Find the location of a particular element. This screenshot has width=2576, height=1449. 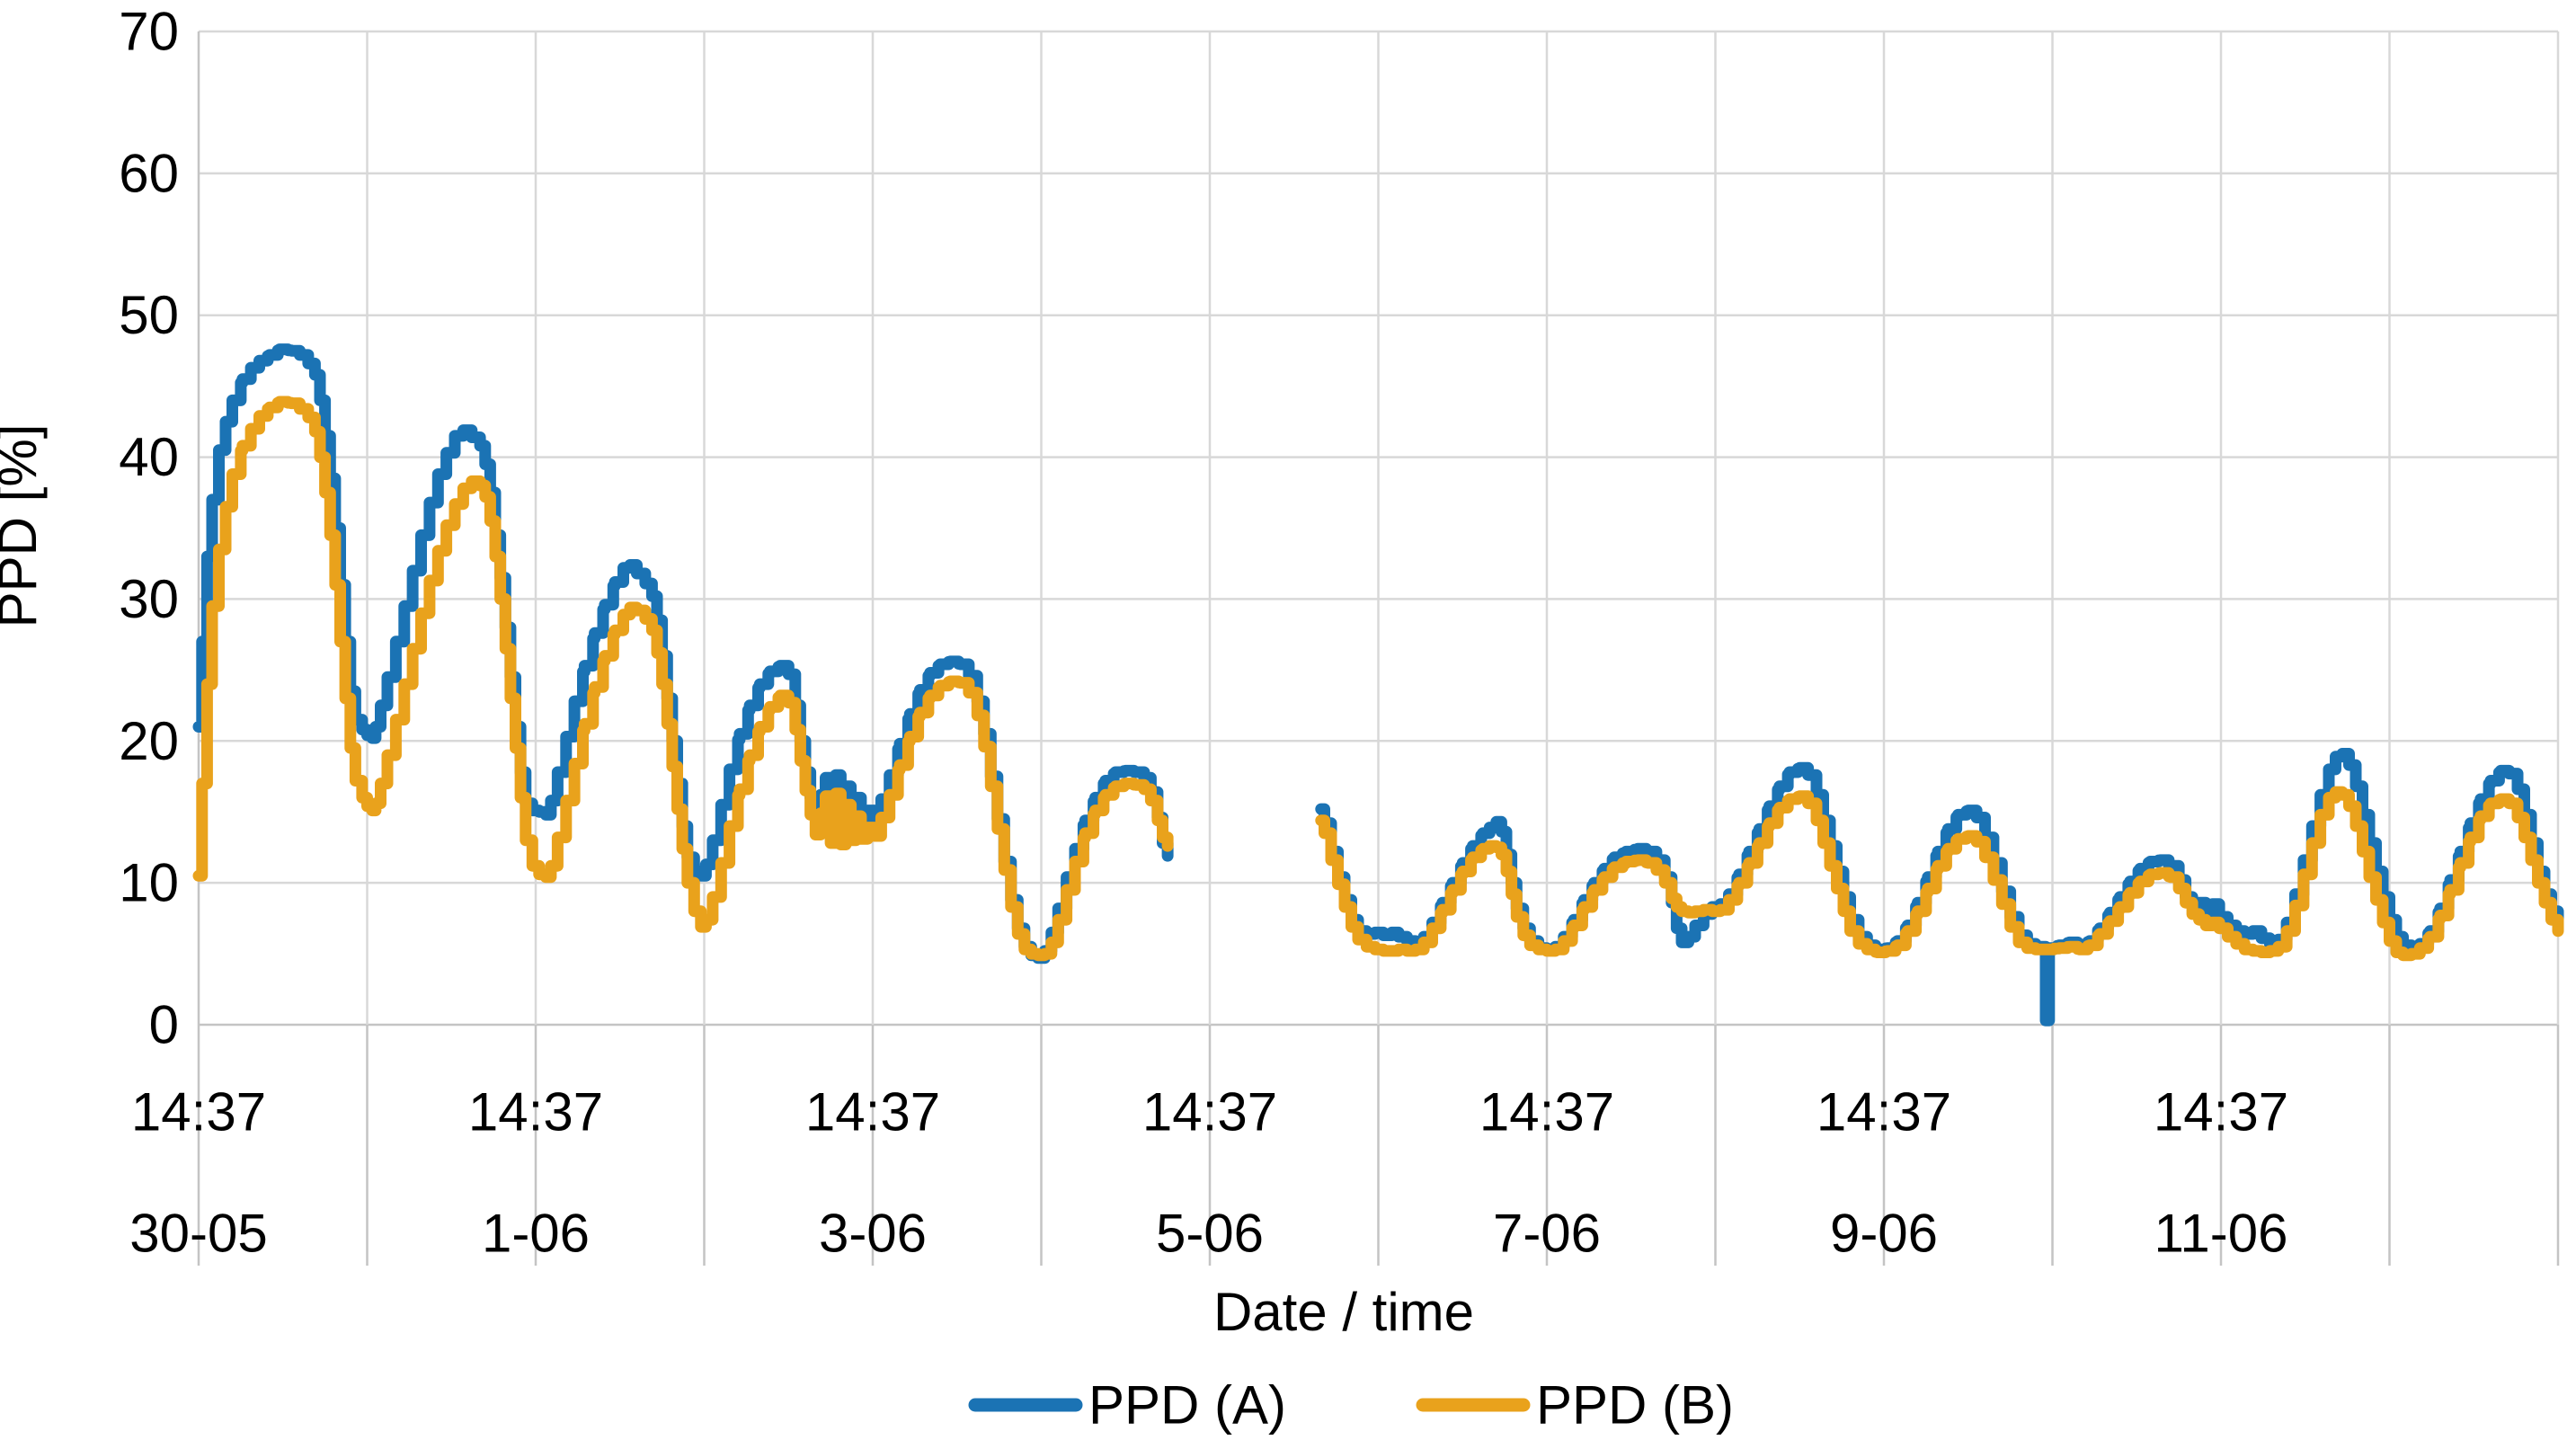

y-tick-label-70: 70 is located at coordinates (149, 32).